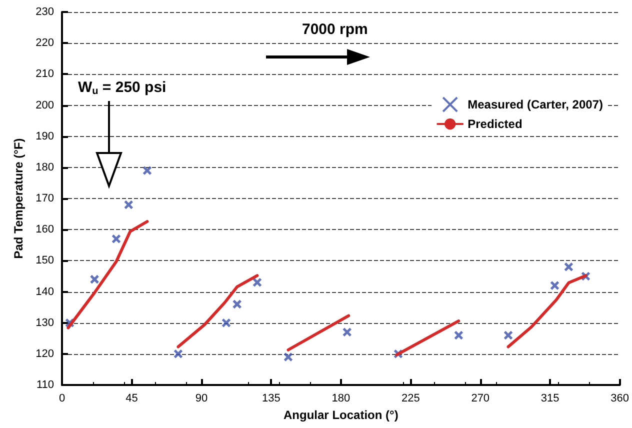 The width and height of the screenshot is (632, 428). I want to click on y-tick-label: 160, so click(45, 230).